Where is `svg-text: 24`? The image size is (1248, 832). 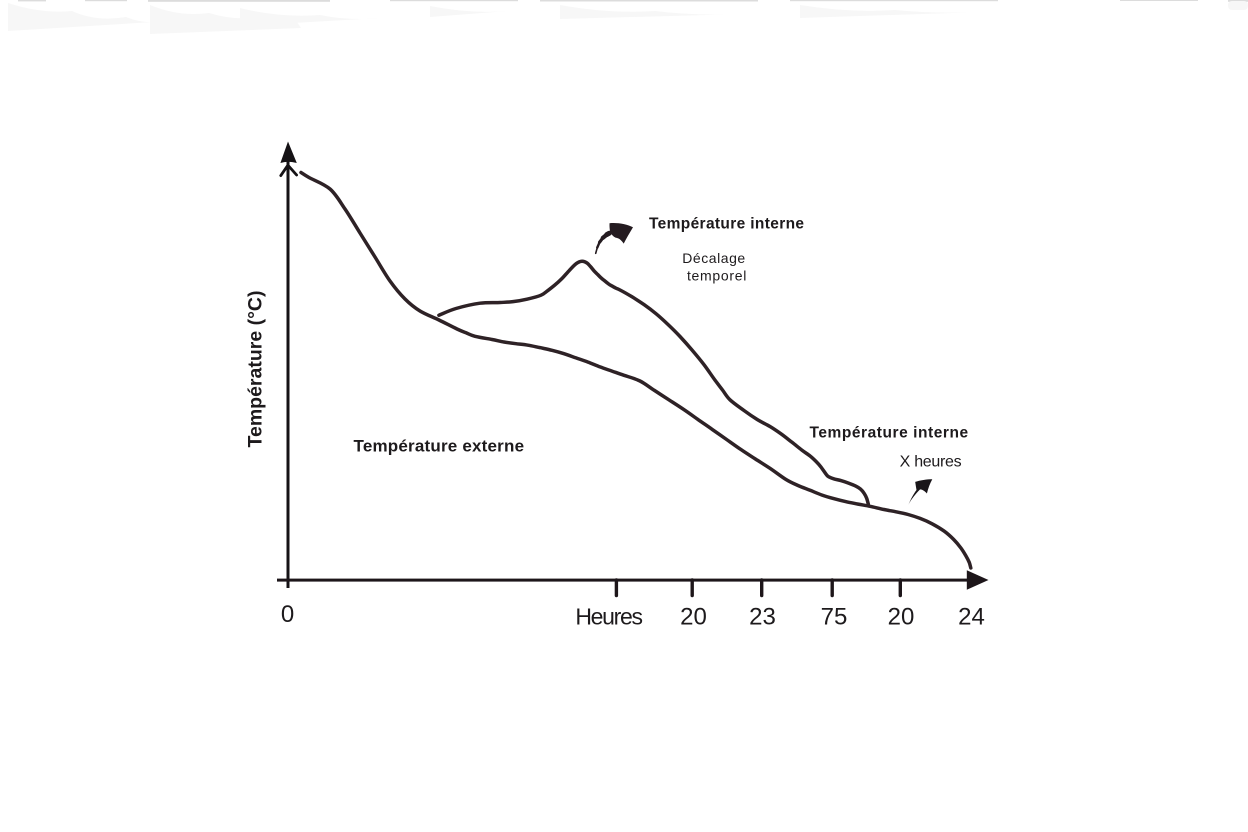 svg-text: 24 is located at coordinates (971, 617).